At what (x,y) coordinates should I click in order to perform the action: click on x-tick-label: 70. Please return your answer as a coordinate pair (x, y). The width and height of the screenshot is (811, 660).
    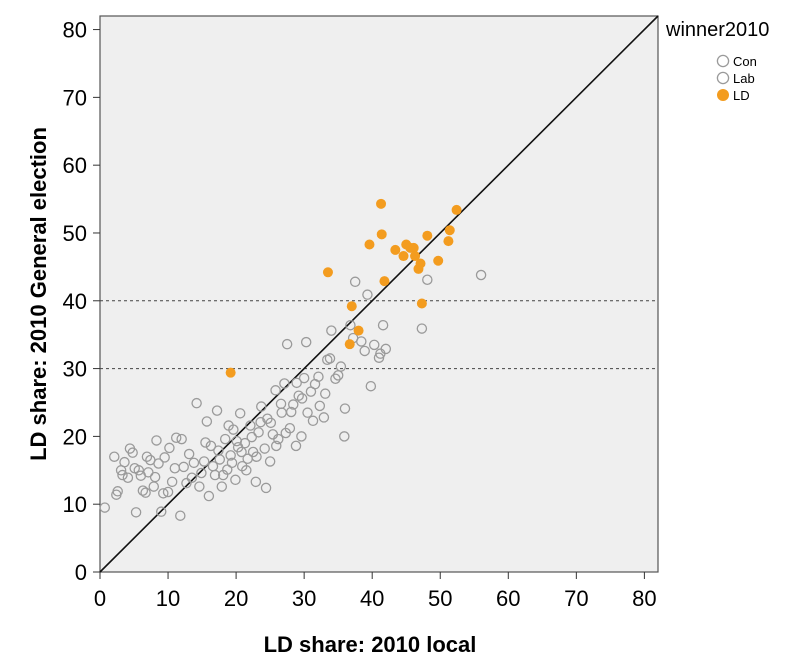
    Looking at the image, I should click on (576, 598).